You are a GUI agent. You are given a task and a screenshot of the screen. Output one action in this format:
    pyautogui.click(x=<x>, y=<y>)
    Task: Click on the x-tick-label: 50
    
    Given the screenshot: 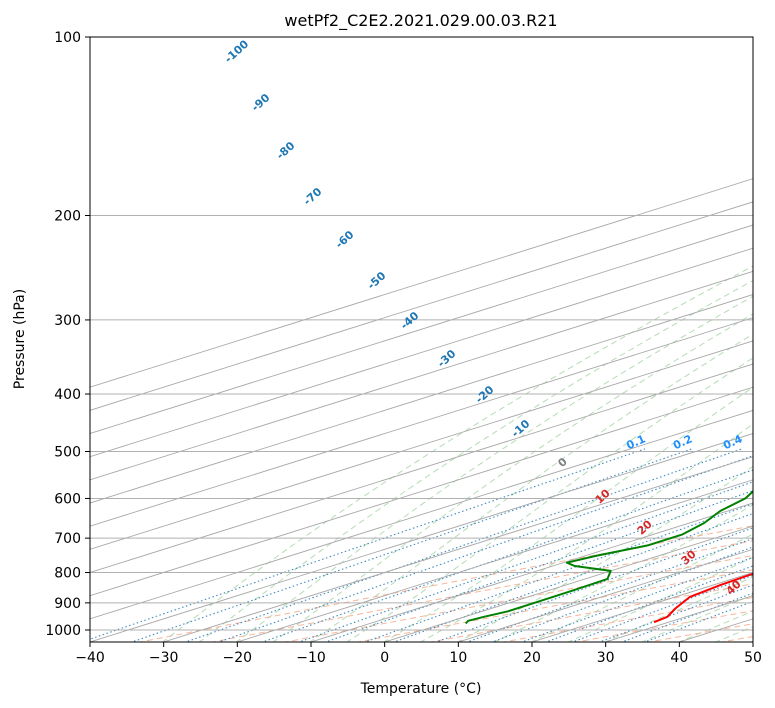 What is the action you would take?
    pyautogui.click(x=753, y=658)
    